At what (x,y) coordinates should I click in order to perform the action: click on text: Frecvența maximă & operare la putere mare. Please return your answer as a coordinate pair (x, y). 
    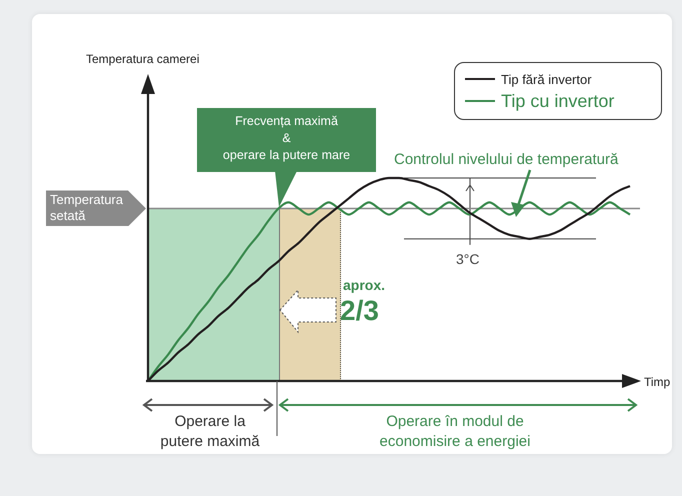
    Looking at the image, I should click on (287, 138).